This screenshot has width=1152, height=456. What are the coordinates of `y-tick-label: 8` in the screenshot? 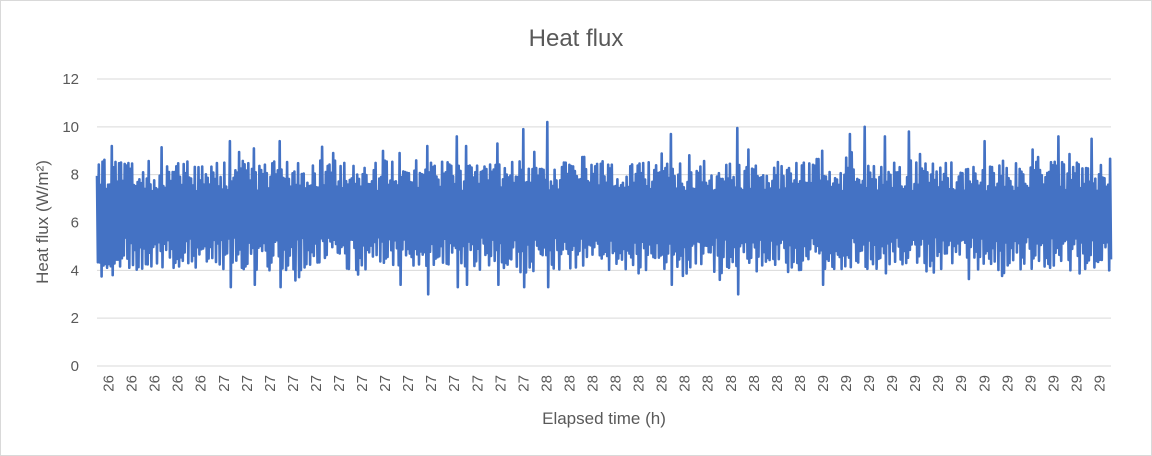 It's located at (75, 175).